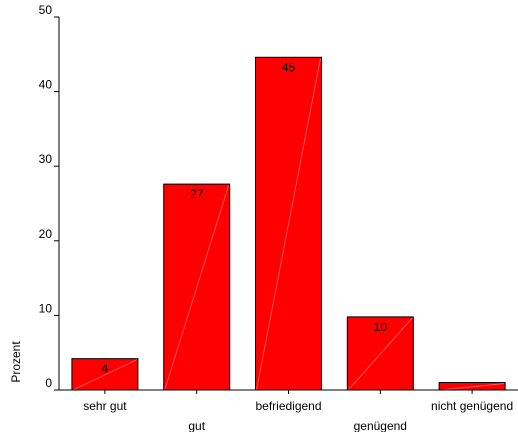 The width and height of the screenshot is (518, 432). What do you see at coordinates (197, 194) in the screenshot?
I see `bar-value-label: 27` at bounding box center [197, 194].